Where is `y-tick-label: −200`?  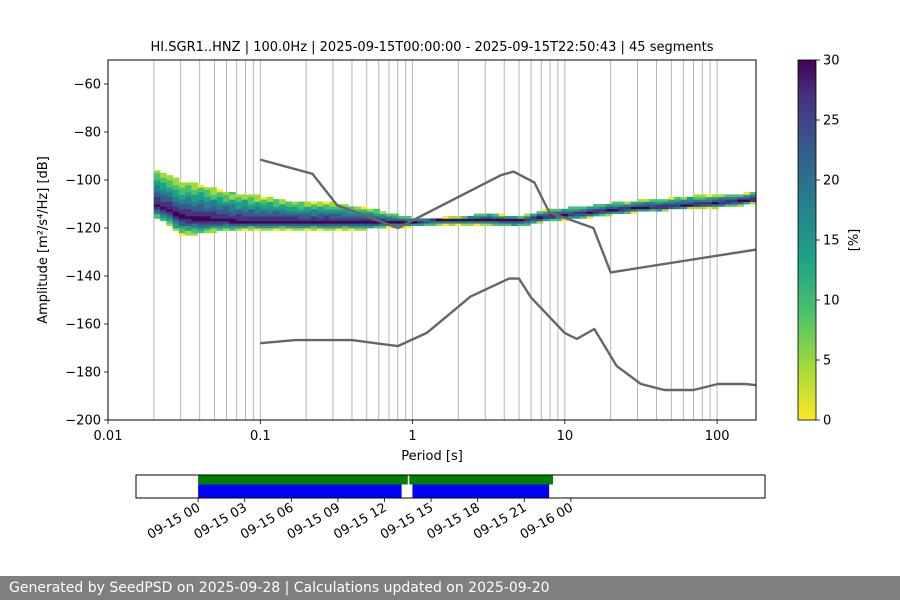 y-tick-label: −200 is located at coordinates (83, 421).